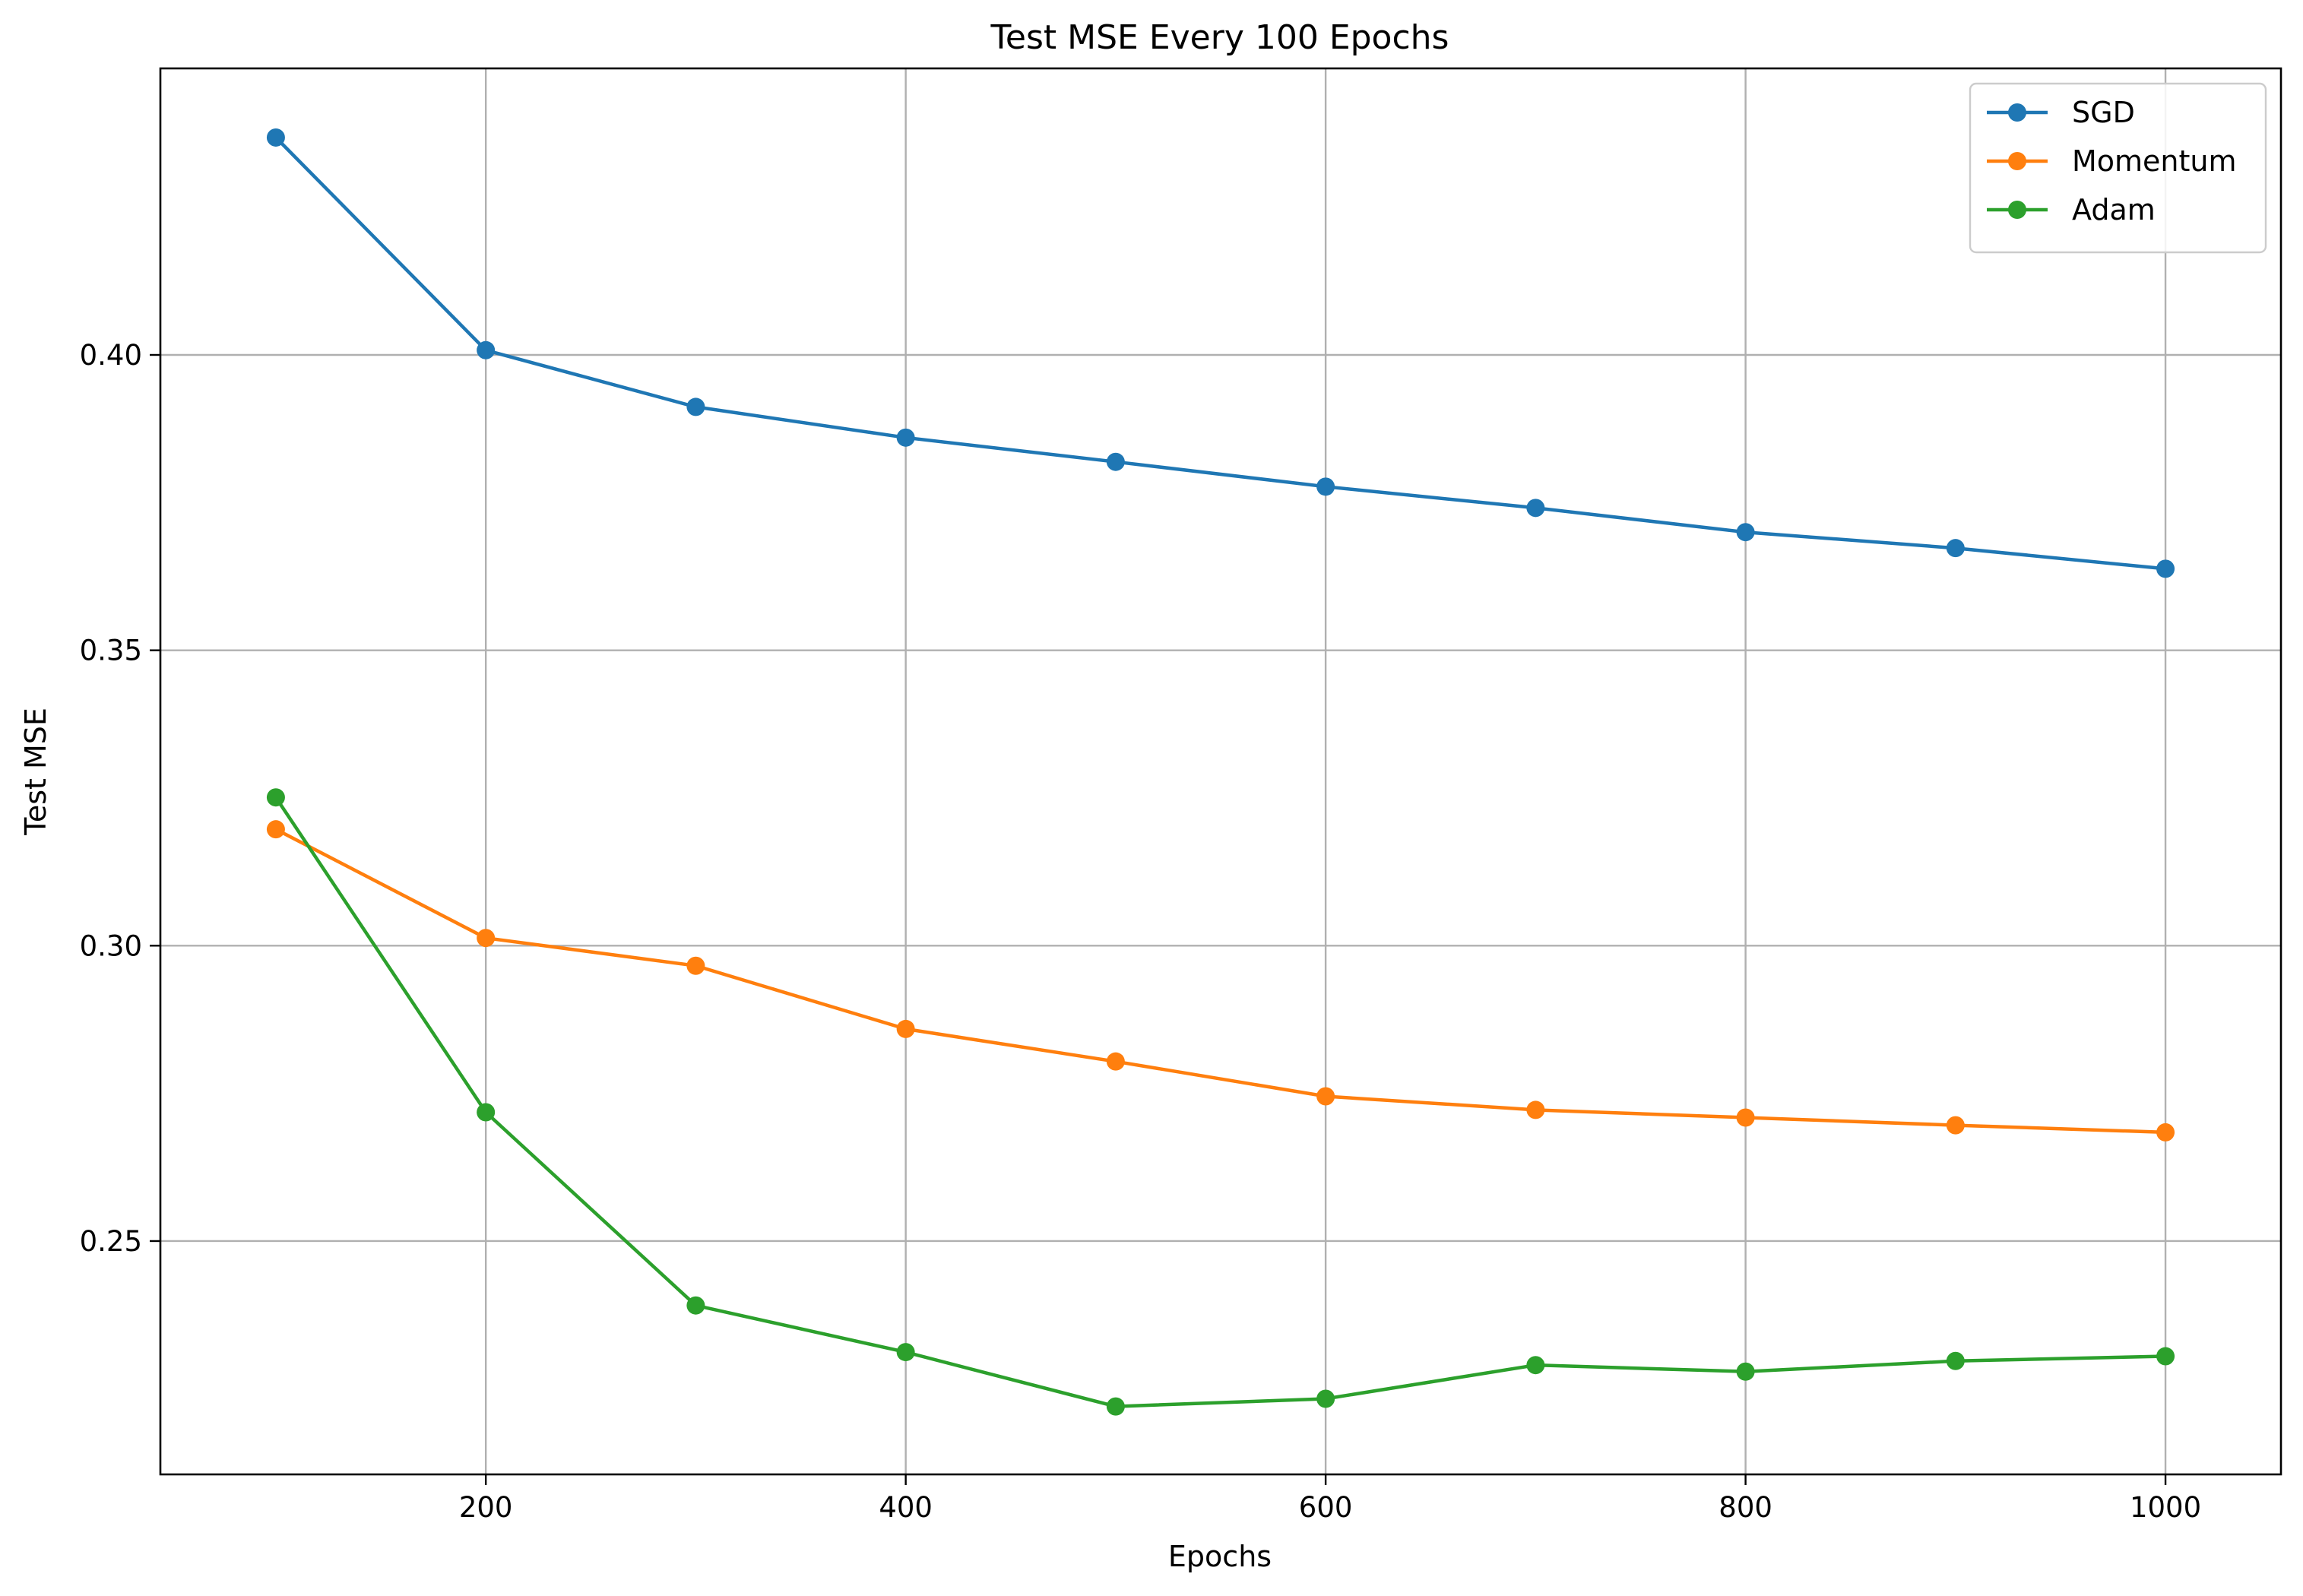  What do you see at coordinates (2017, 210) in the screenshot?
I see `legend-marker-adam` at bounding box center [2017, 210].